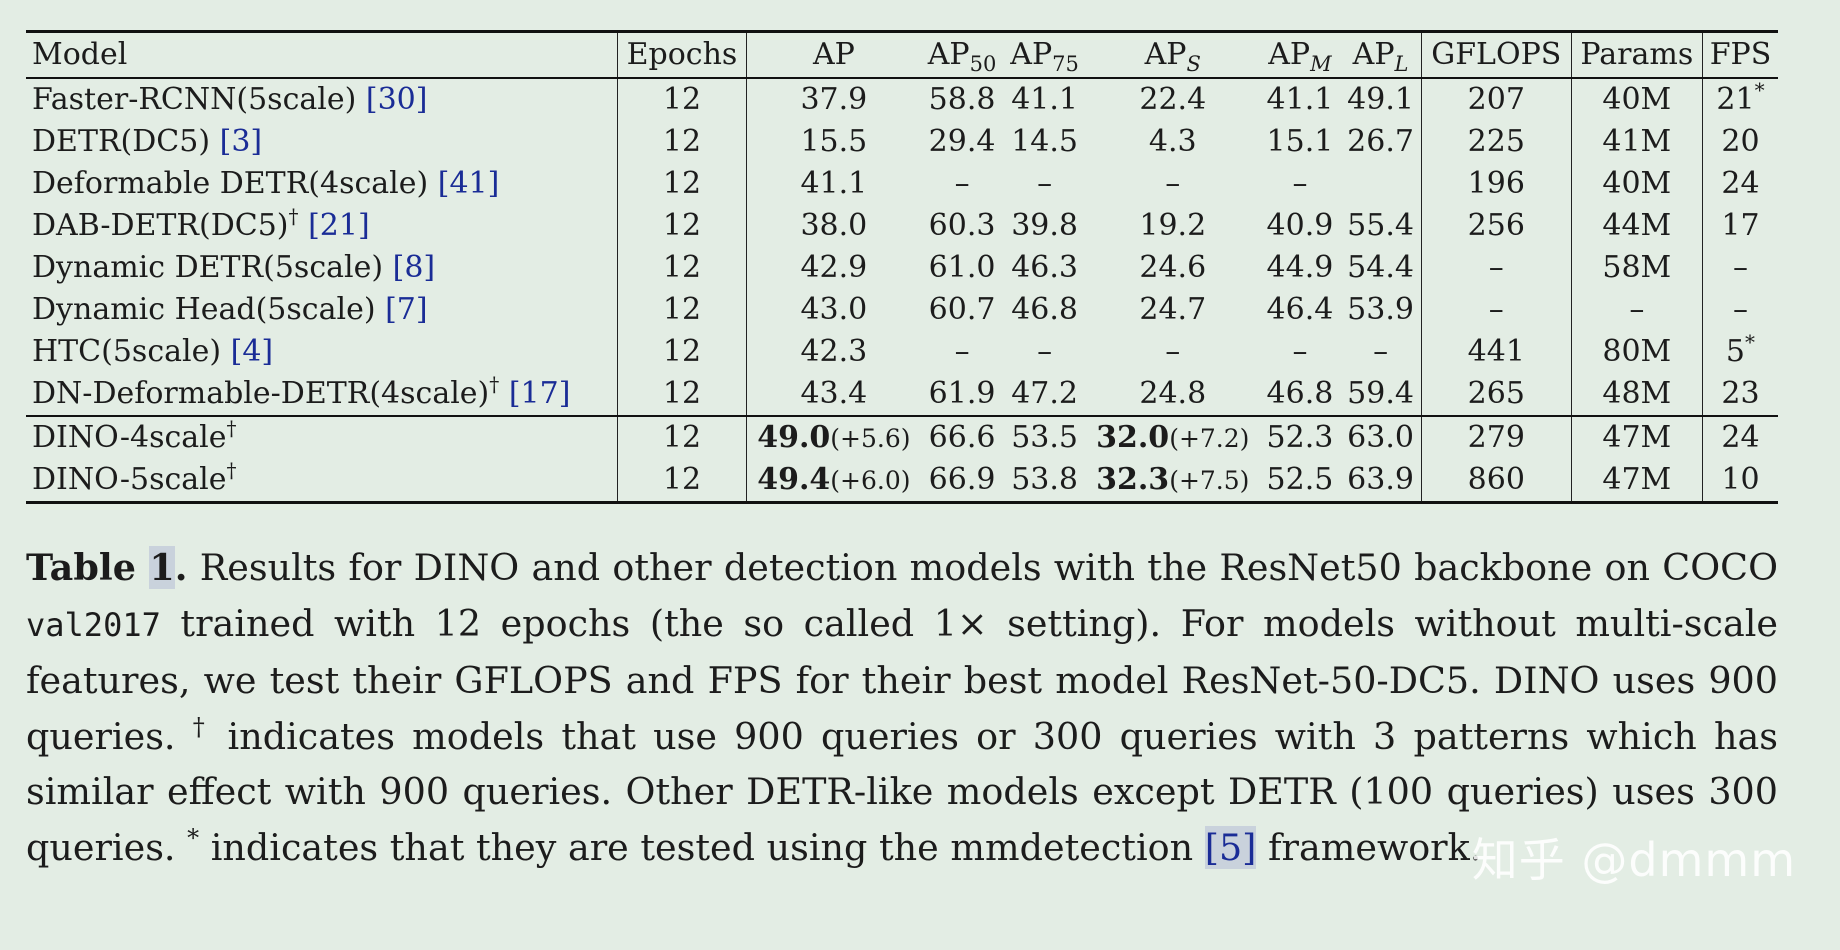 The height and width of the screenshot is (950, 1840). Describe the element at coordinates (1496, 142) in the screenshot. I see `gflops-cell: 225` at that location.